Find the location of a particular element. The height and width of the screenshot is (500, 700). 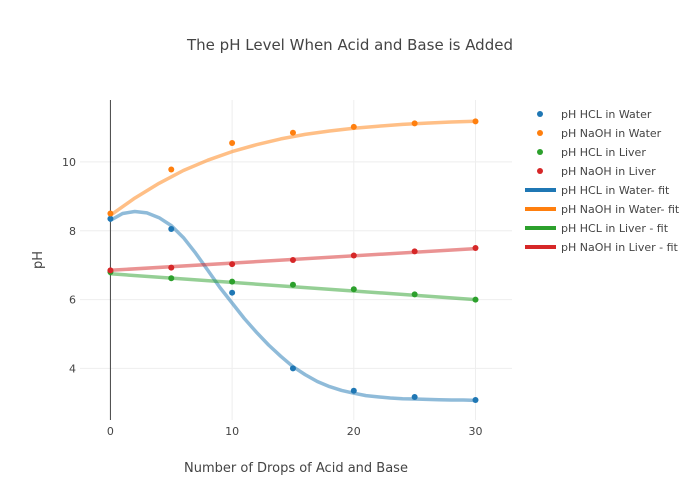

legend-item-2: pH HCL in Liver is located at coordinates (591, 152).